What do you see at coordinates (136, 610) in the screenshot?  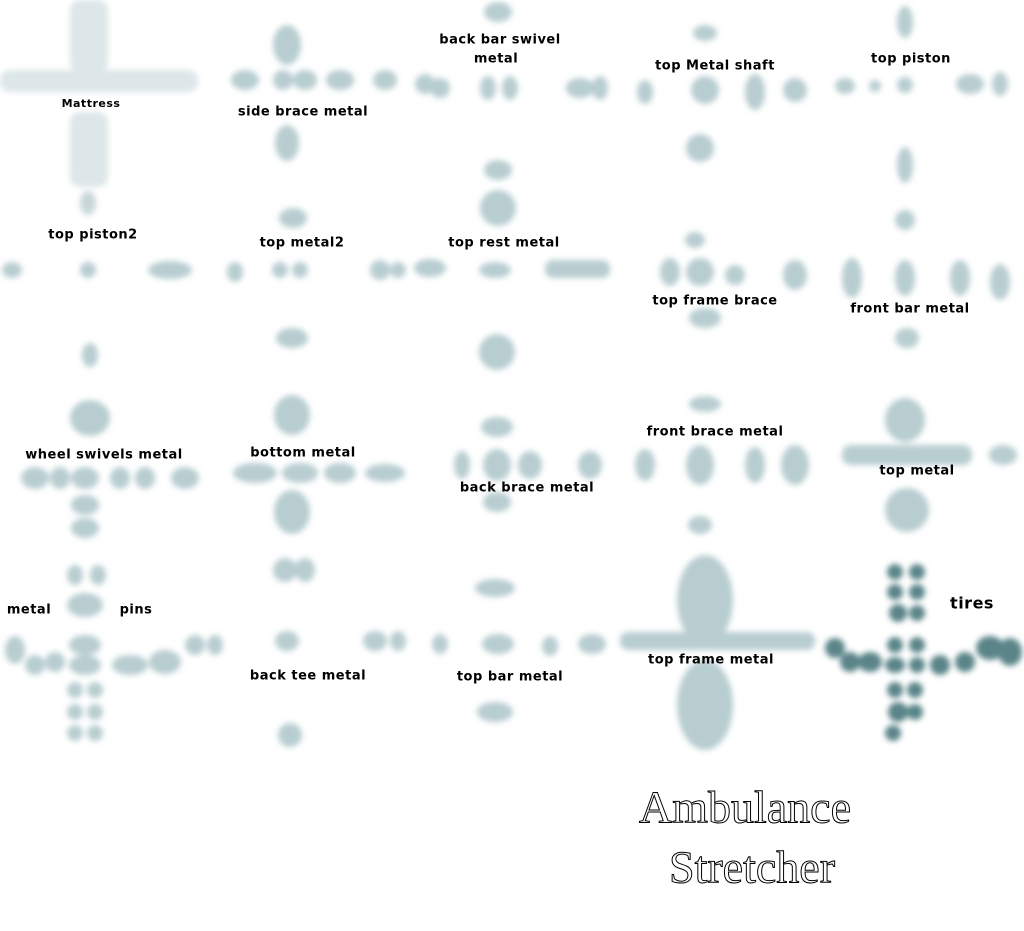 I see `part-label: pins` at bounding box center [136, 610].